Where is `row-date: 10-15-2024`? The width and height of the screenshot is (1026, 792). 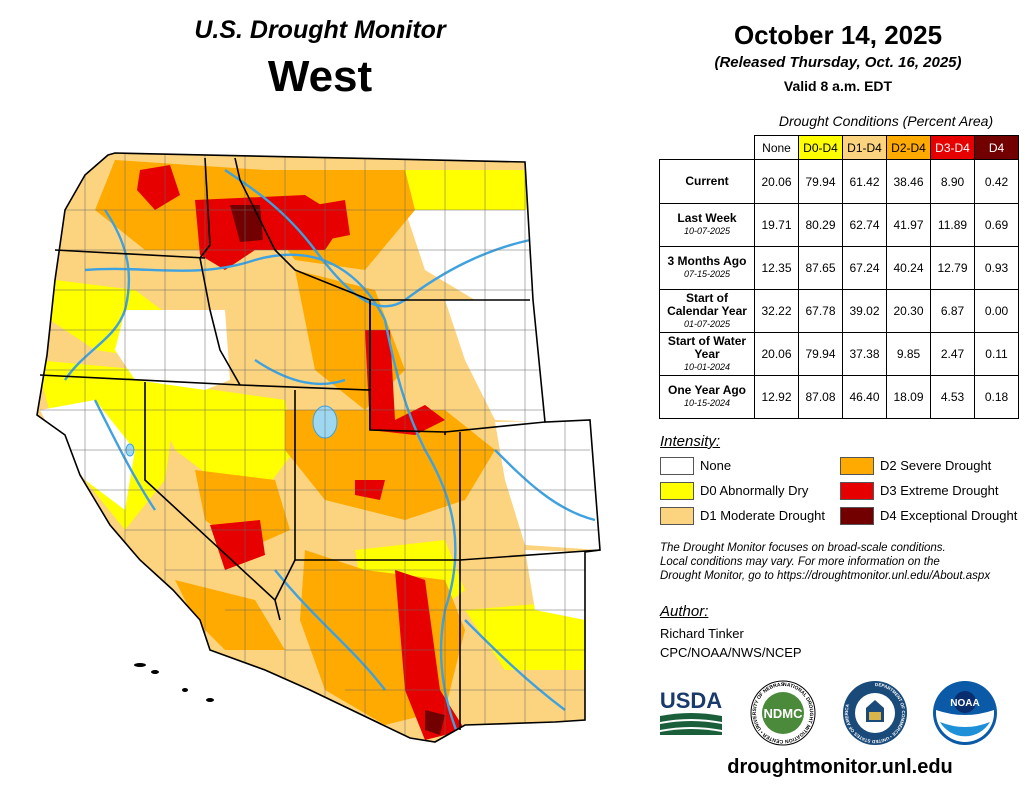 row-date: 10-15-2024 is located at coordinates (707, 403).